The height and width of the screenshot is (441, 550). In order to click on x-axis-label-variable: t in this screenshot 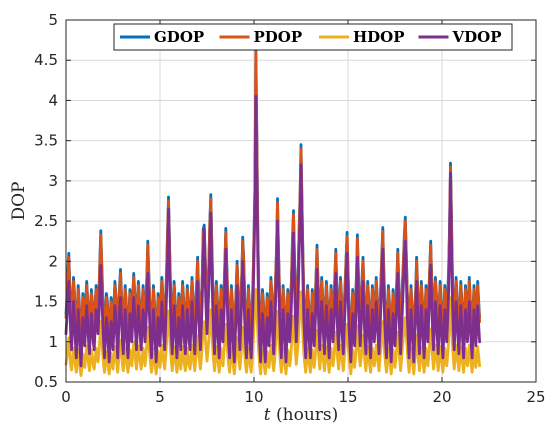, I will do `click(267, 415)`.